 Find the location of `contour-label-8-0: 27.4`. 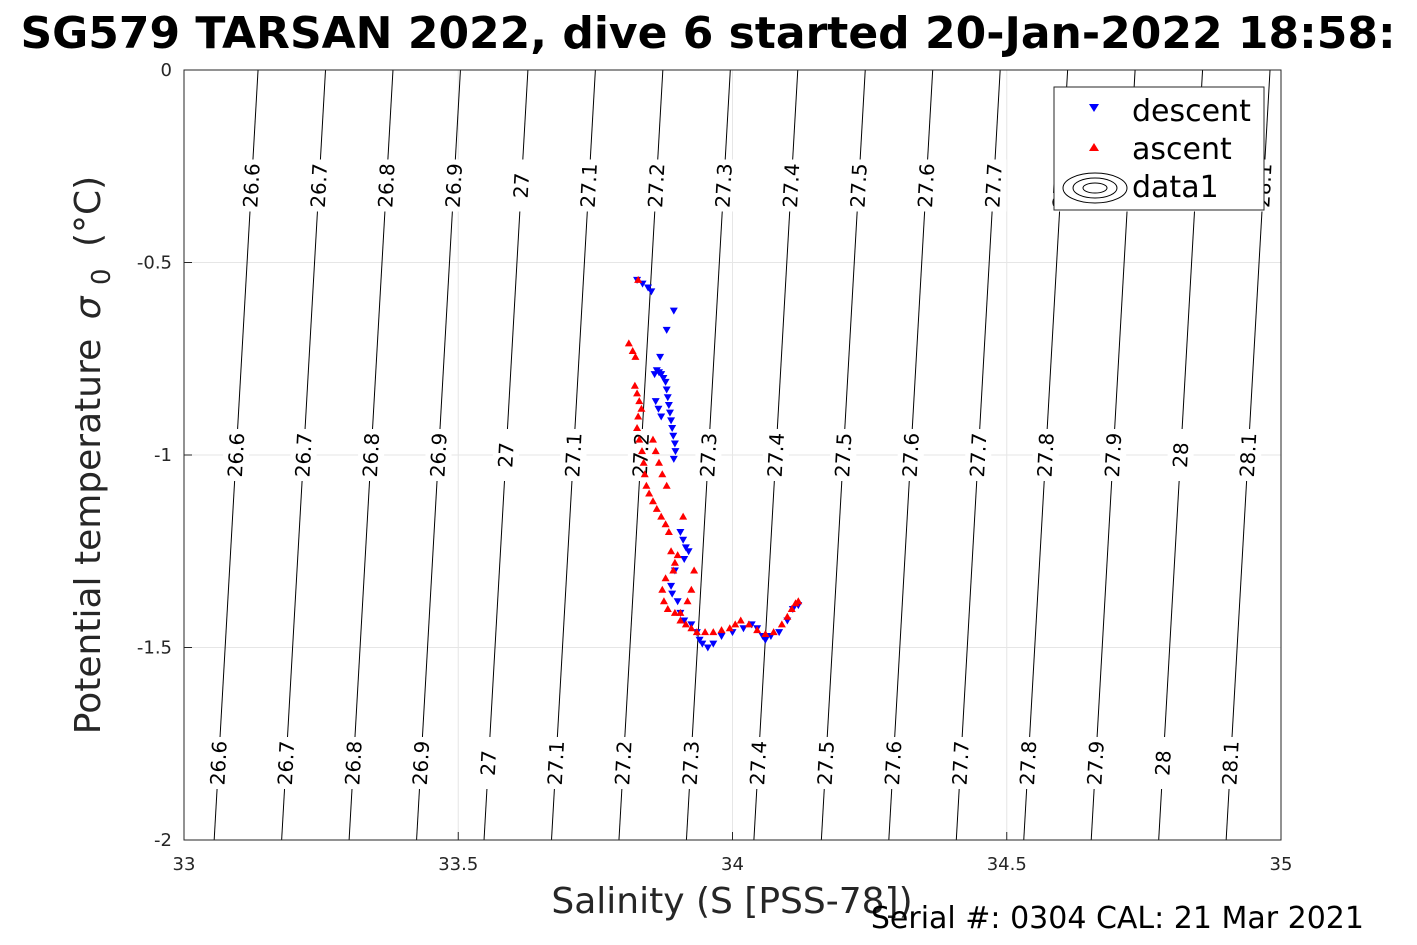

contour-label-8-0: 27.4 is located at coordinates (791, 186).